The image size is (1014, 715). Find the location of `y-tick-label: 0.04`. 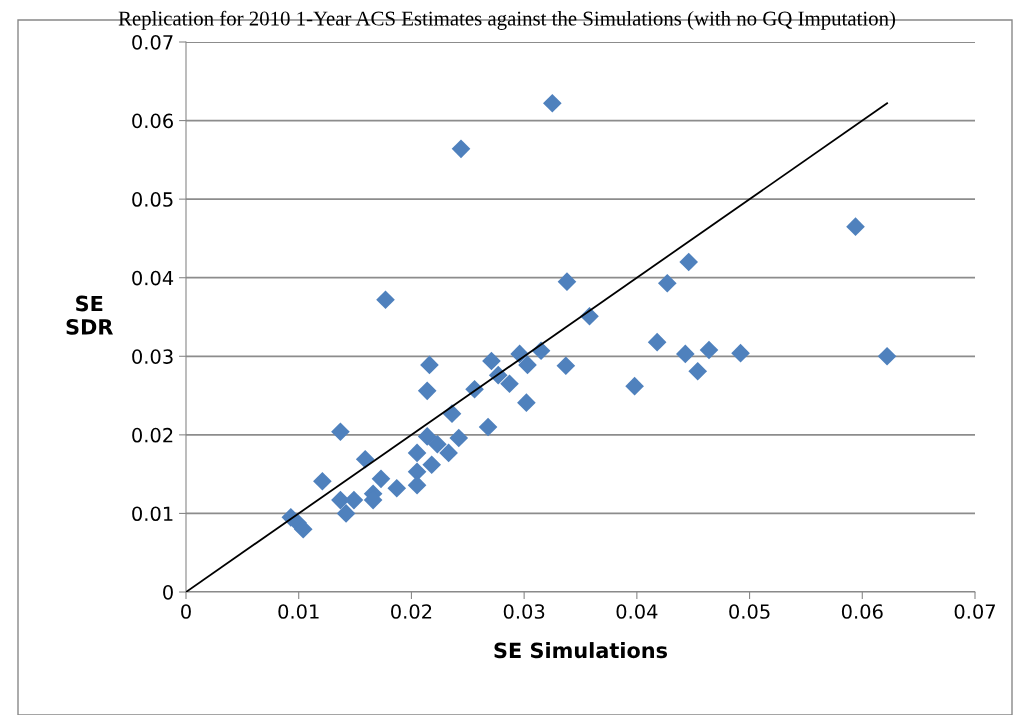

y-tick-label: 0.04 is located at coordinates (153, 278).